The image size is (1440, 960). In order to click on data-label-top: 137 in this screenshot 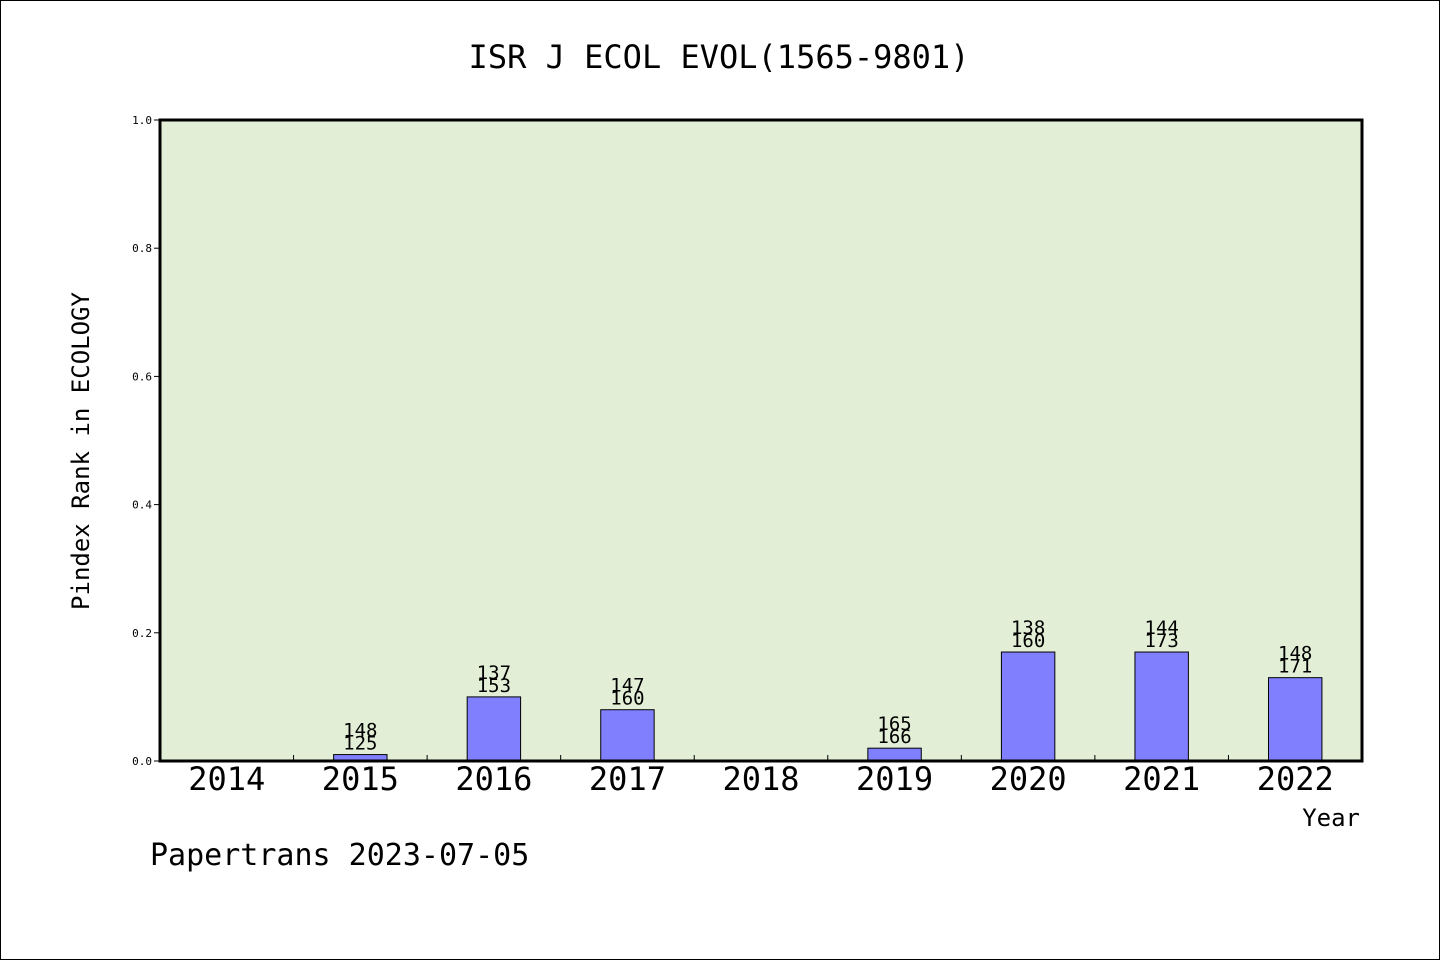, I will do `click(494, 673)`.